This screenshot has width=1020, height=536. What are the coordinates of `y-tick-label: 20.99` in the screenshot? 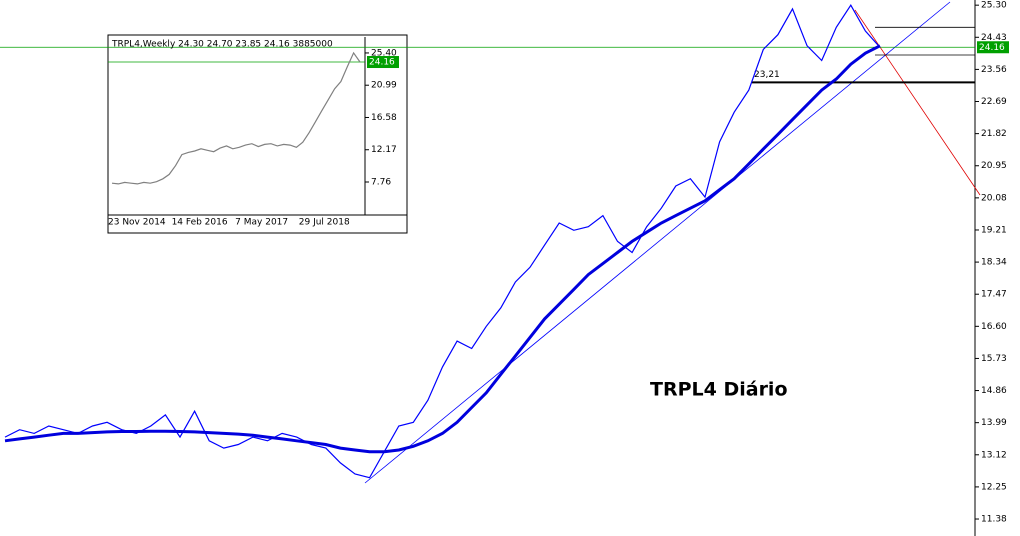 It's located at (384, 86).